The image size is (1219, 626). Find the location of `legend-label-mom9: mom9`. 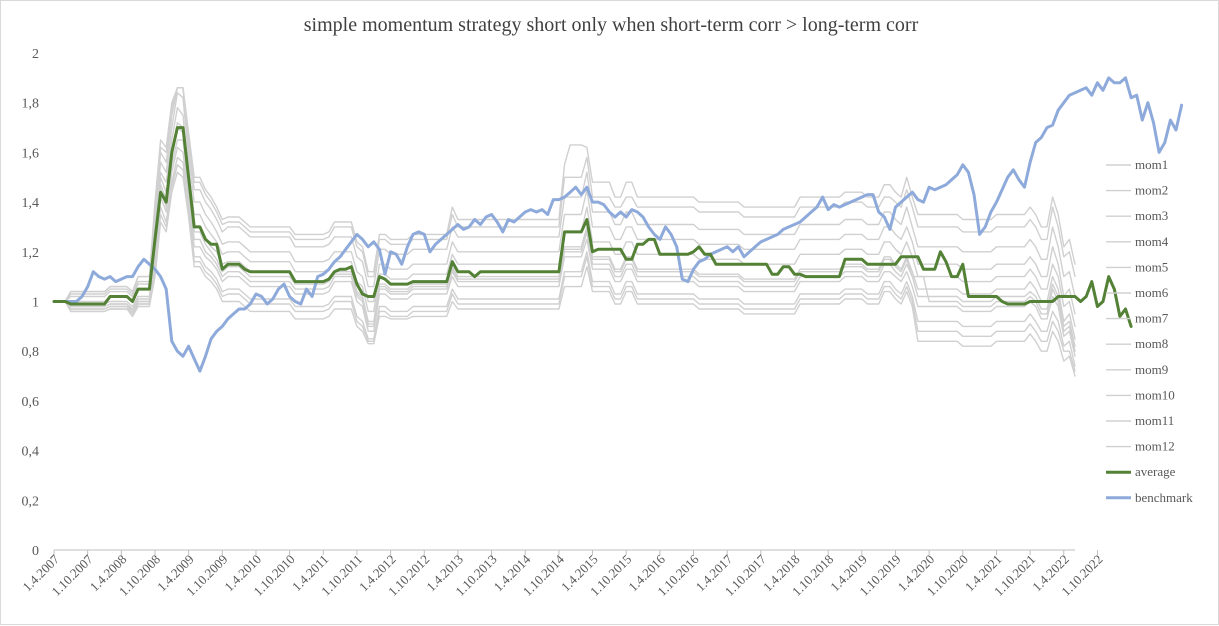

legend-label-mom9: mom9 is located at coordinates (1151, 369).